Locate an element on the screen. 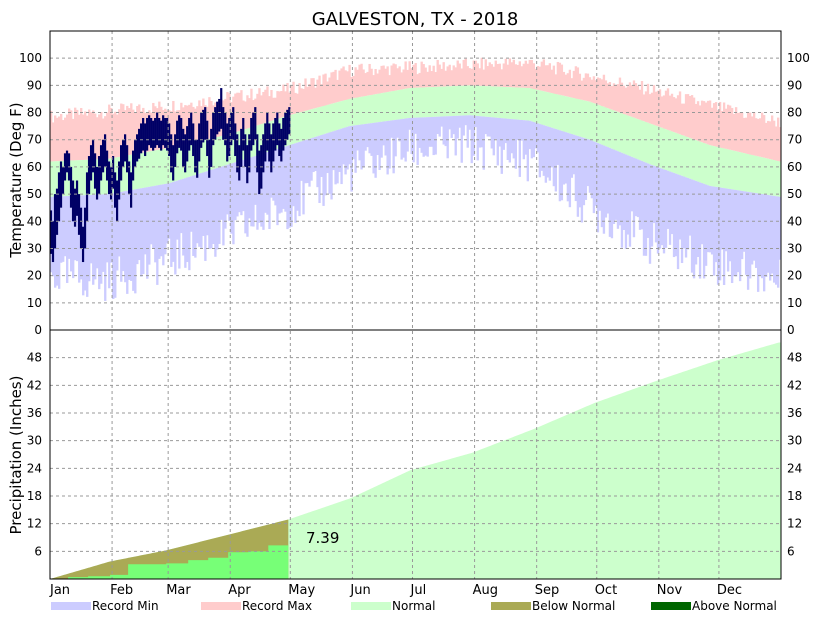 The width and height of the screenshot is (830, 620). temp-tick-left: 0 is located at coordinates (38, 330).